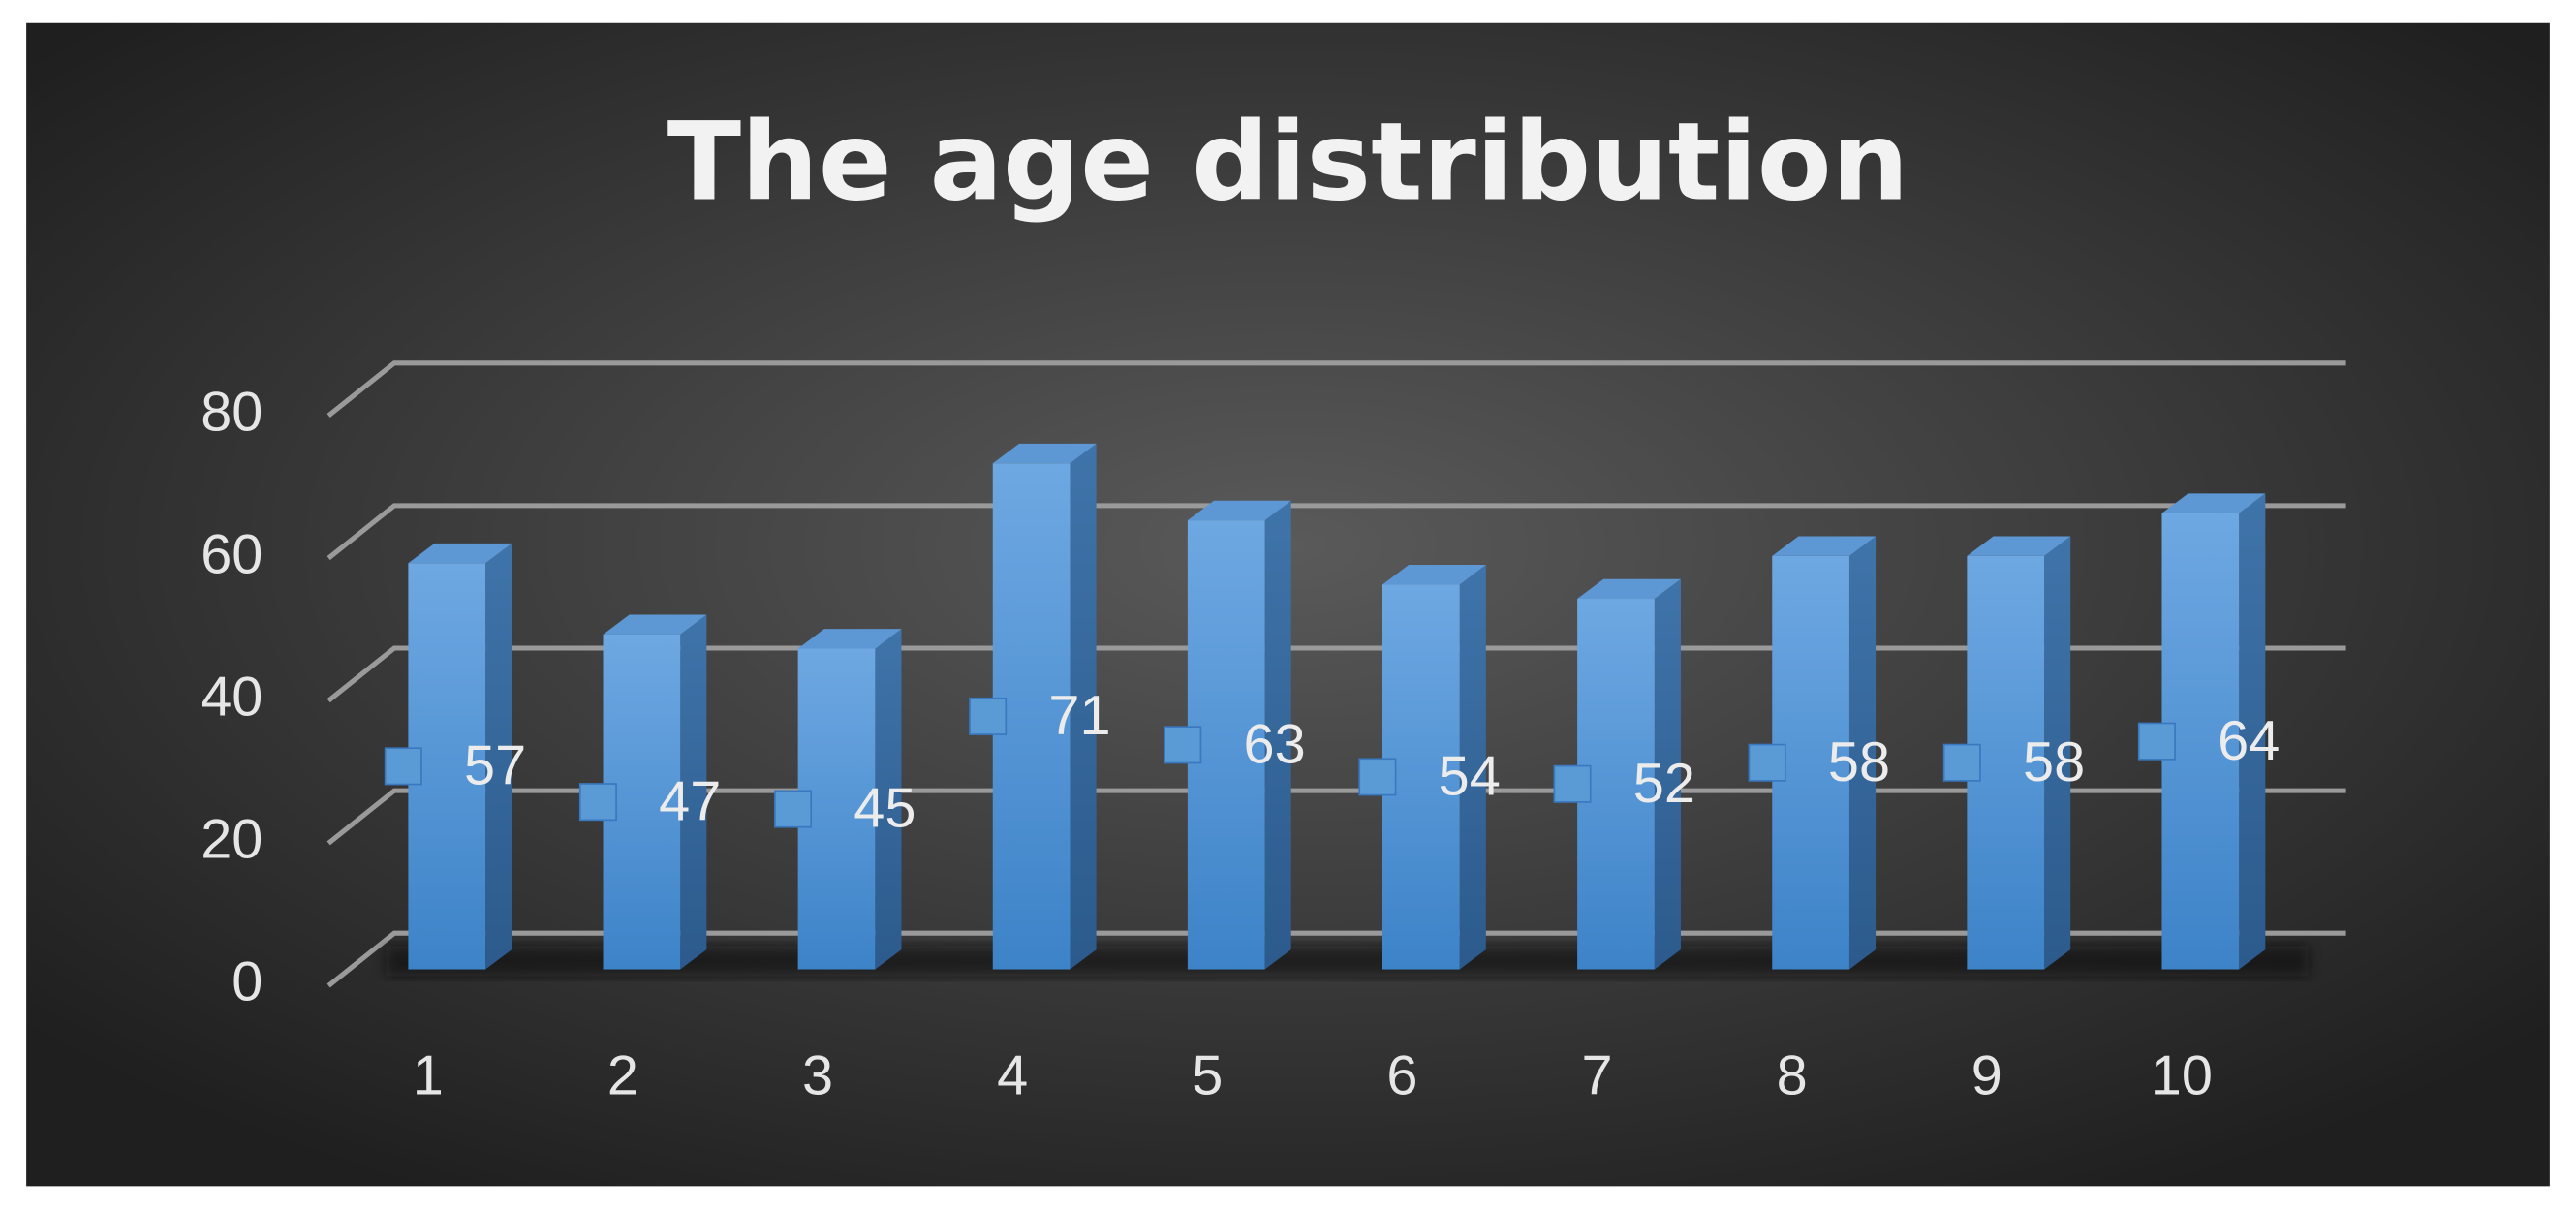 The image size is (2576, 1212). Describe the element at coordinates (232, 697) in the screenshot. I see `y-tick-label: 40` at that location.